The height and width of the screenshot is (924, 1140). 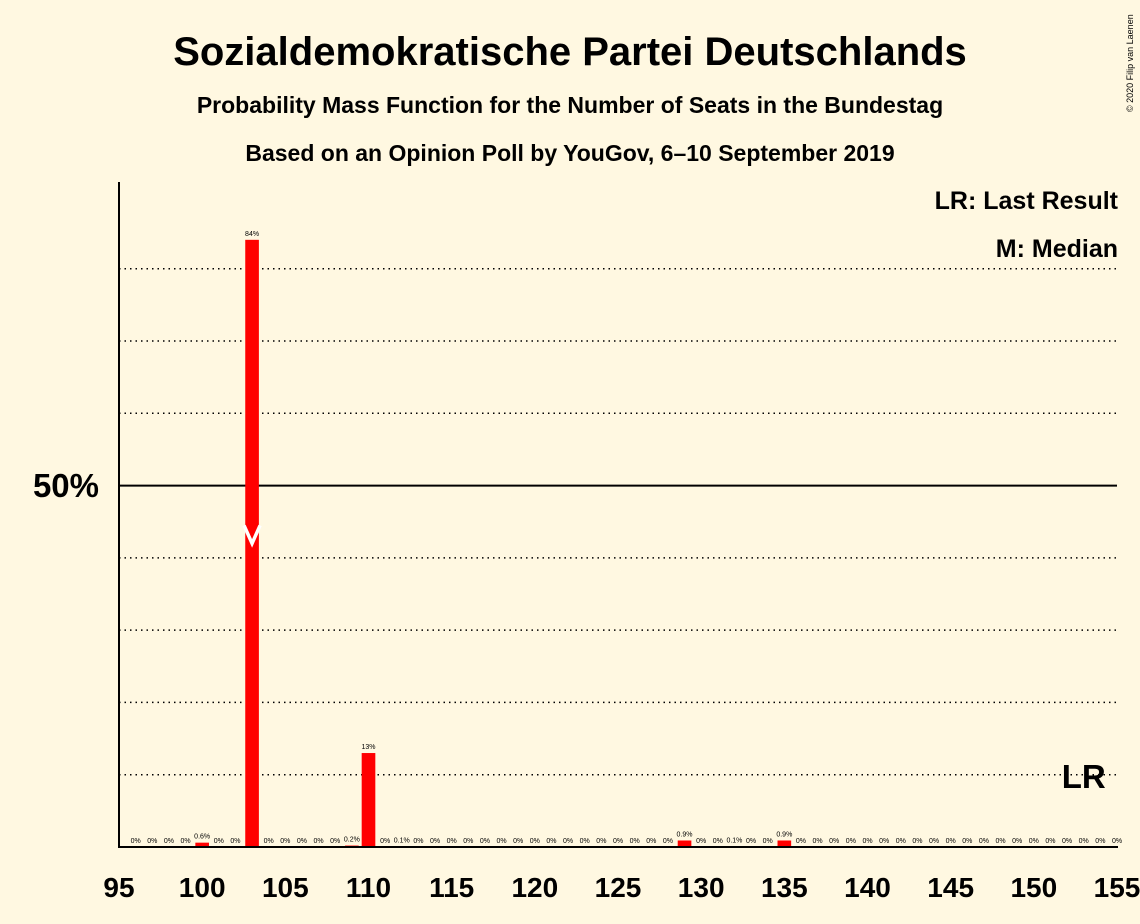 I want to click on chart-title: Sozialdemokratische Partei Deutschlands, so click(x=570, y=52).